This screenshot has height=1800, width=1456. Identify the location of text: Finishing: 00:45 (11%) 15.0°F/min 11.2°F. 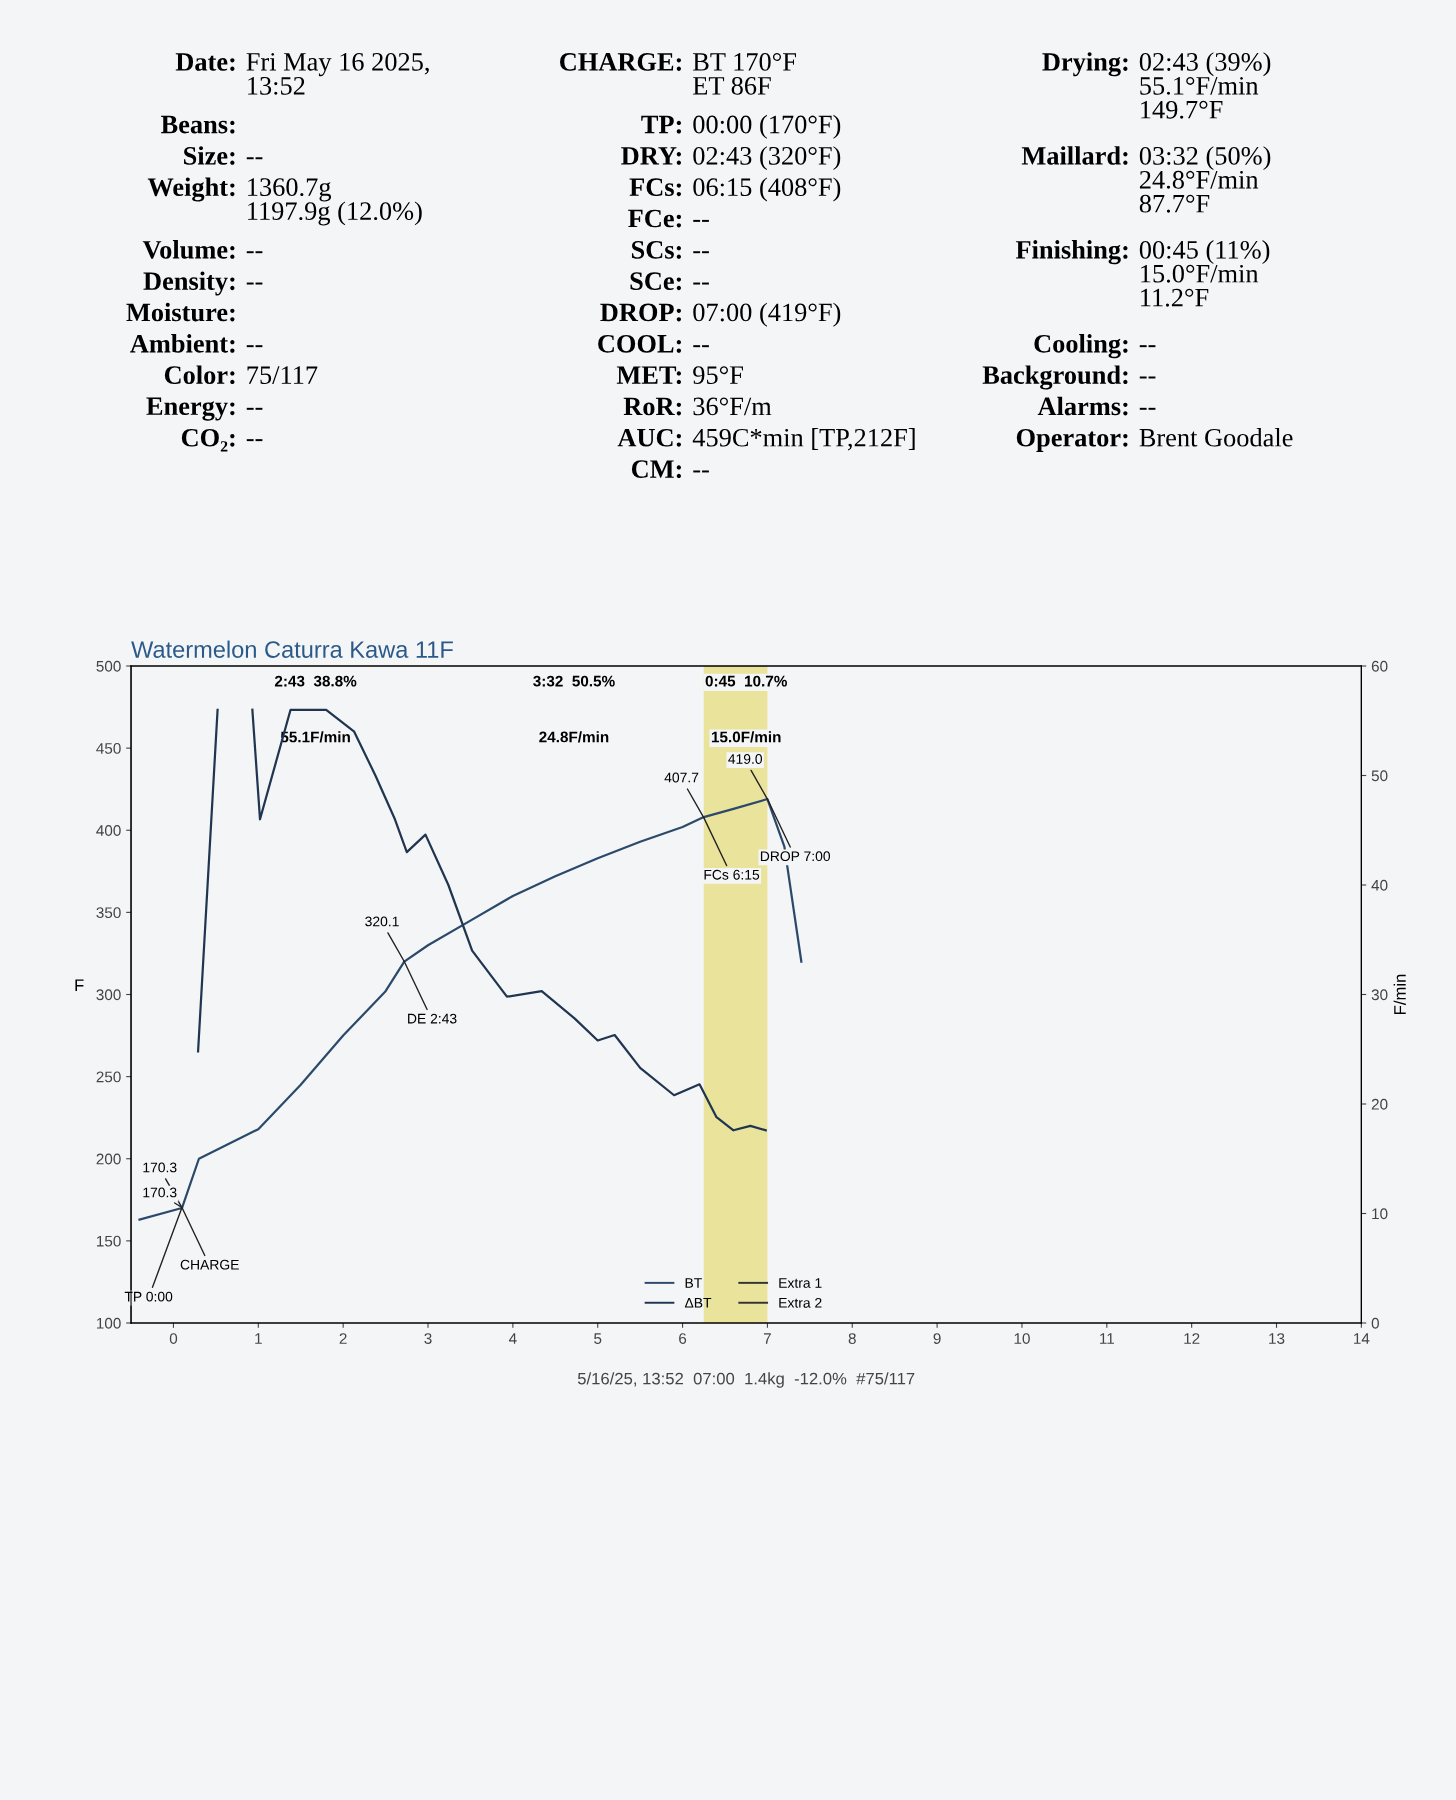
(1142, 273).